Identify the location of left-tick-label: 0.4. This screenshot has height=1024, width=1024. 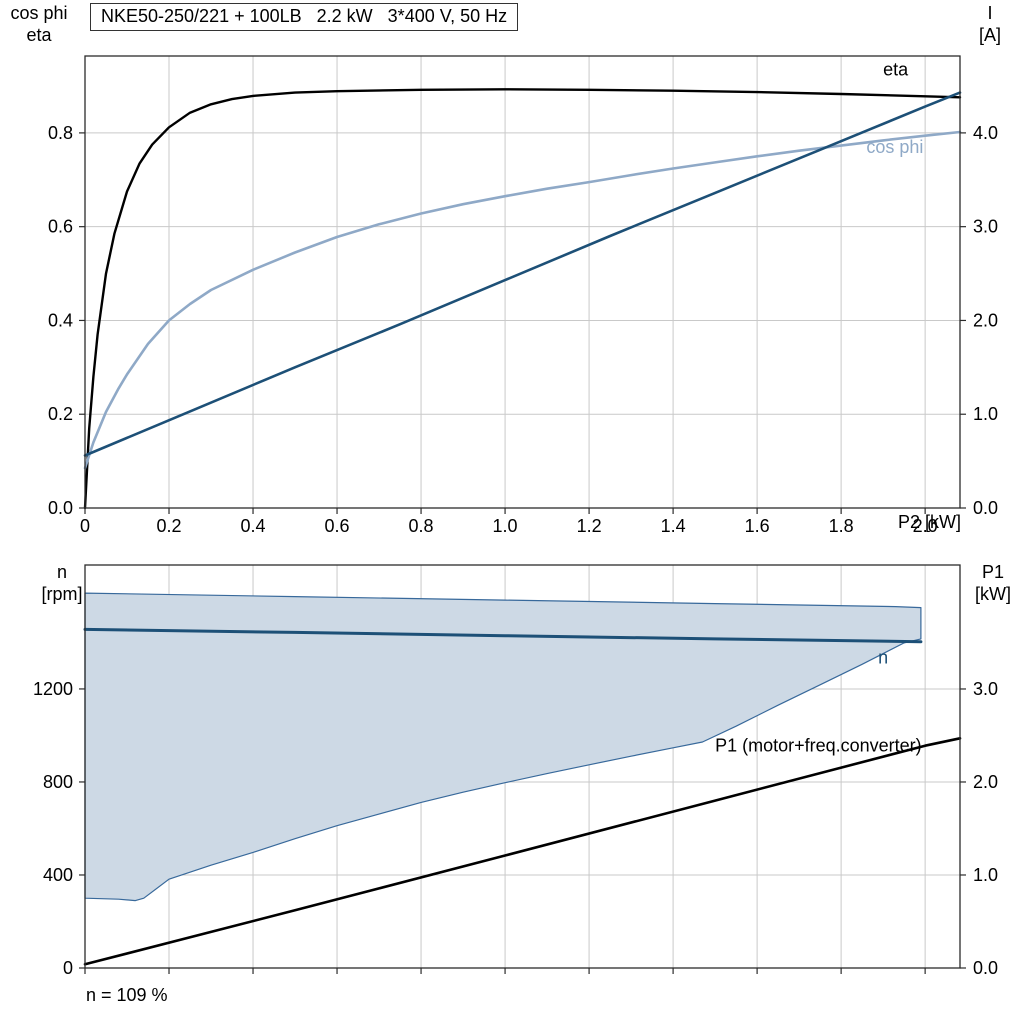
(60, 320).